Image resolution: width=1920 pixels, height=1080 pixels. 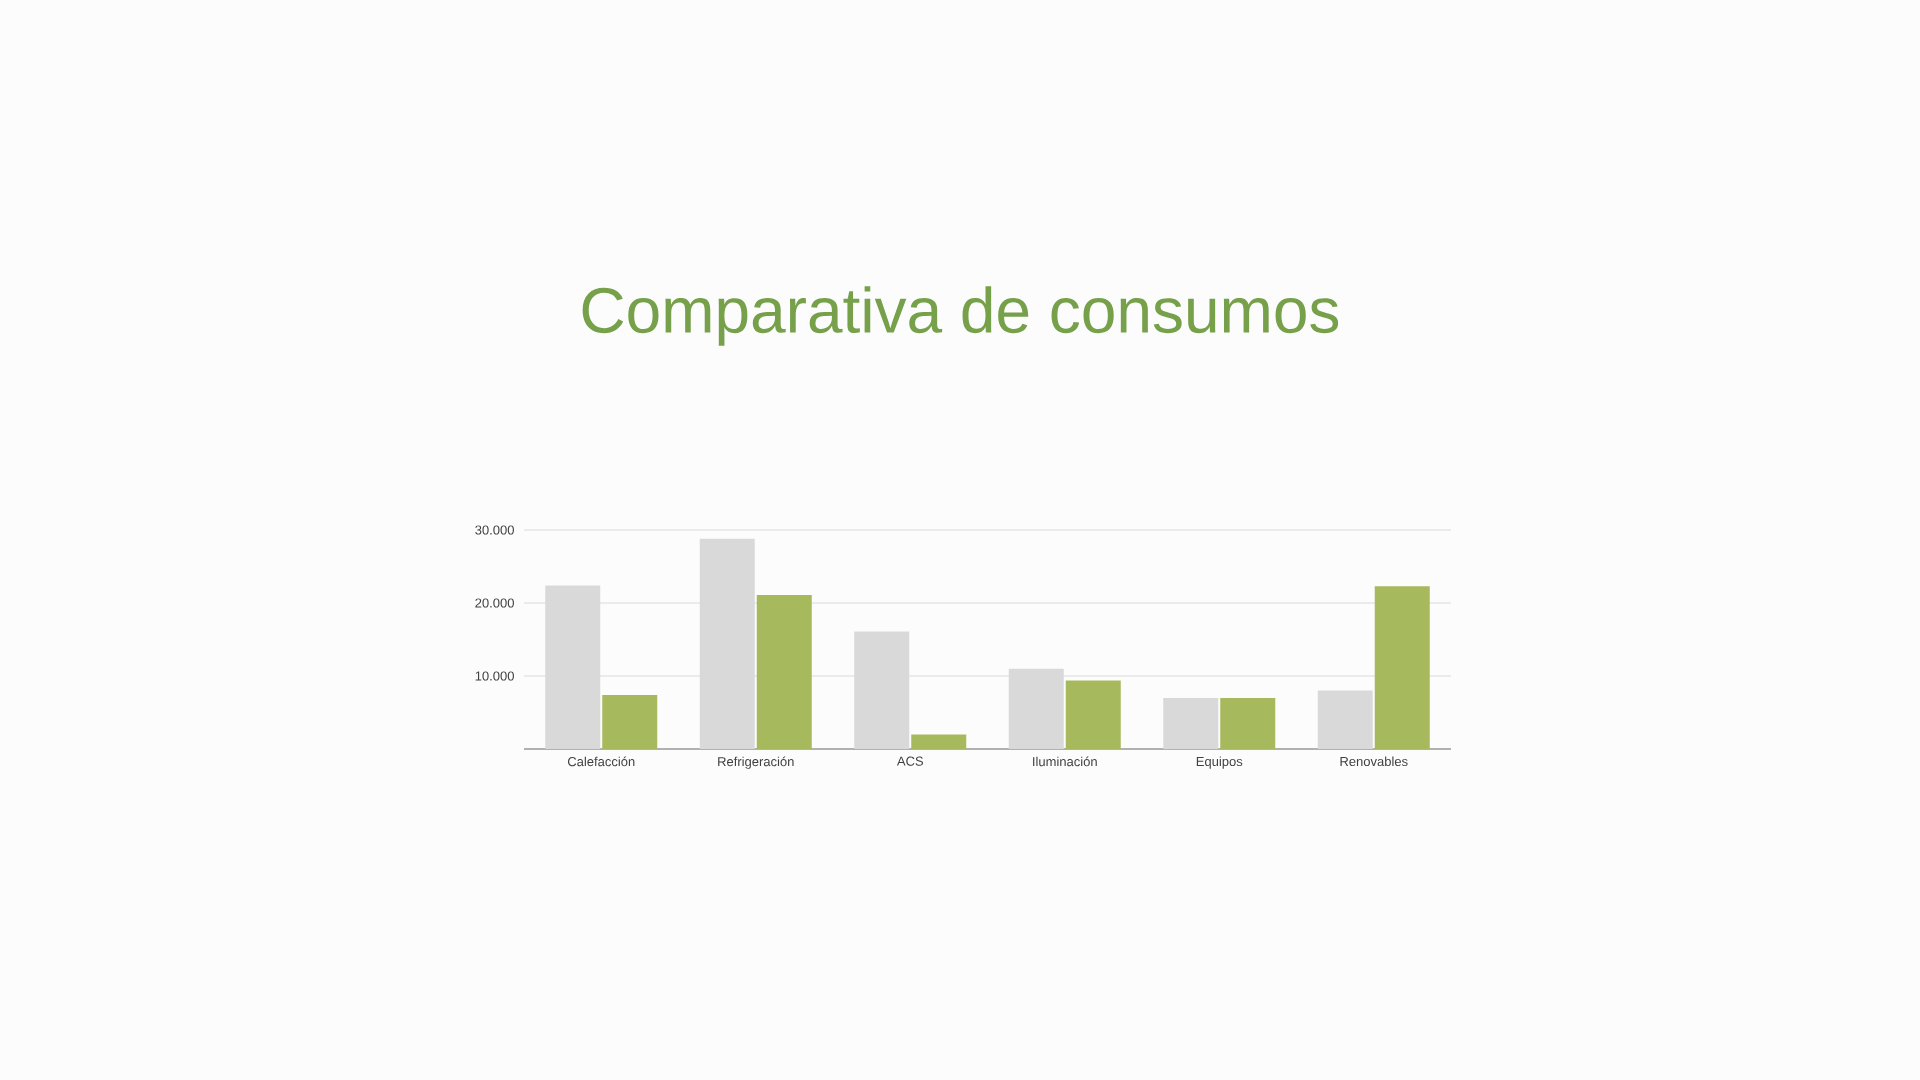 What do you see at coordinates (756, 762) in the screenshot?
I see `x-tick-label: Refrigeración` at bounding box center [756, 762].